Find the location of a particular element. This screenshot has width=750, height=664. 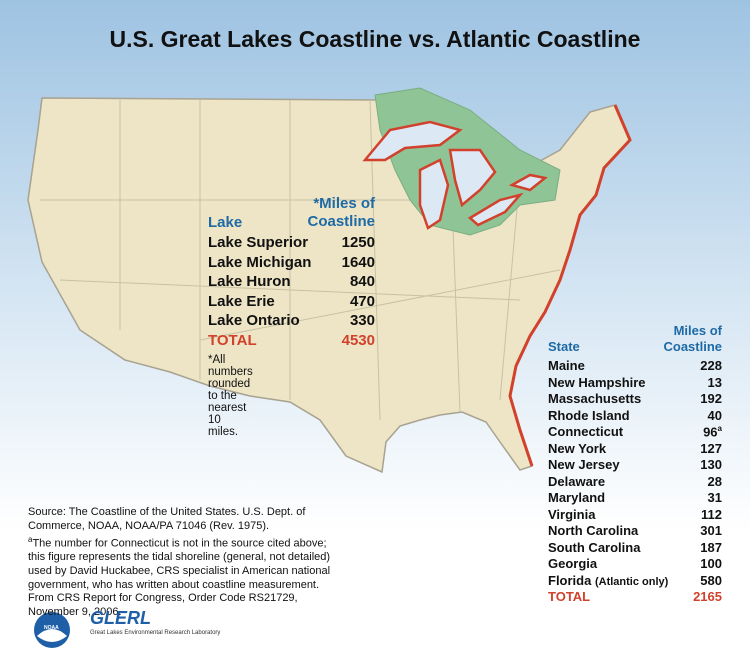

header-name: State is located at coordinates (564, 347).